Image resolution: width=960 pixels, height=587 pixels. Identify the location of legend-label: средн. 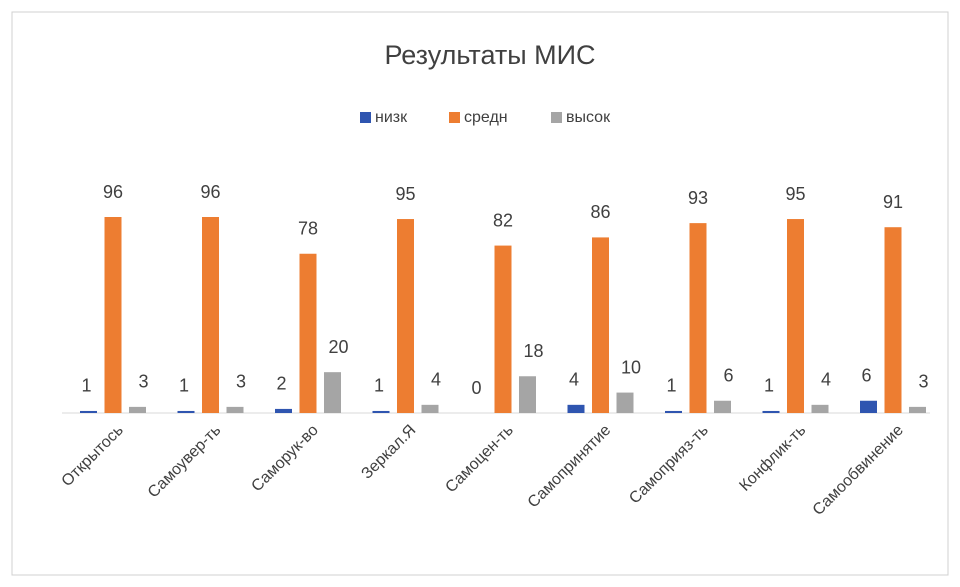
(486, 117).